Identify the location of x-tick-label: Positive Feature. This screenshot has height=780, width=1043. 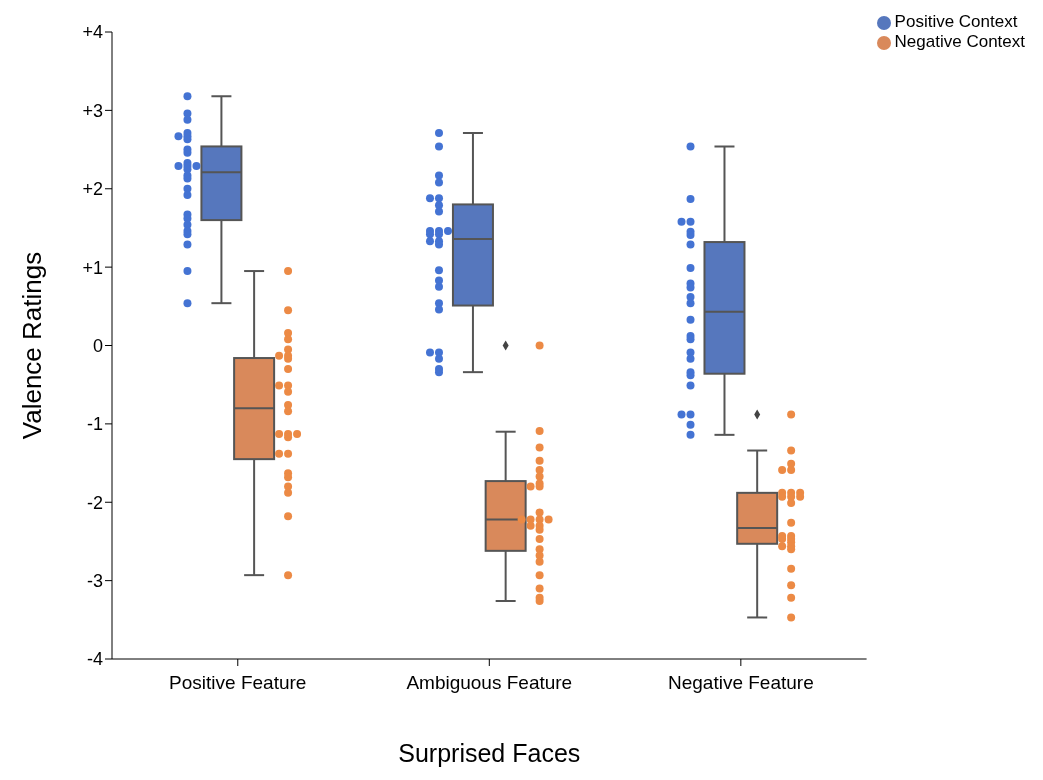
(238, 683).